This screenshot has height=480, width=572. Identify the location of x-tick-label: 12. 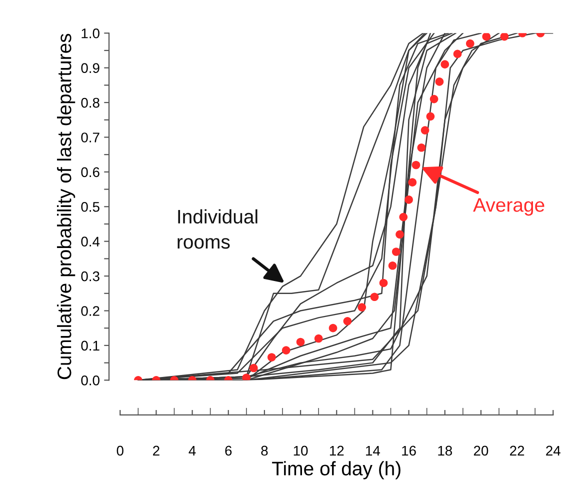
(337, 451).